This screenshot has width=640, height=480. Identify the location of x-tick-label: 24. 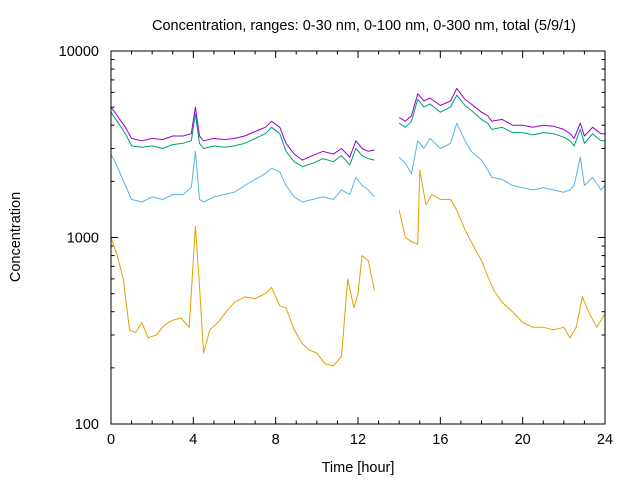
(605, 440).